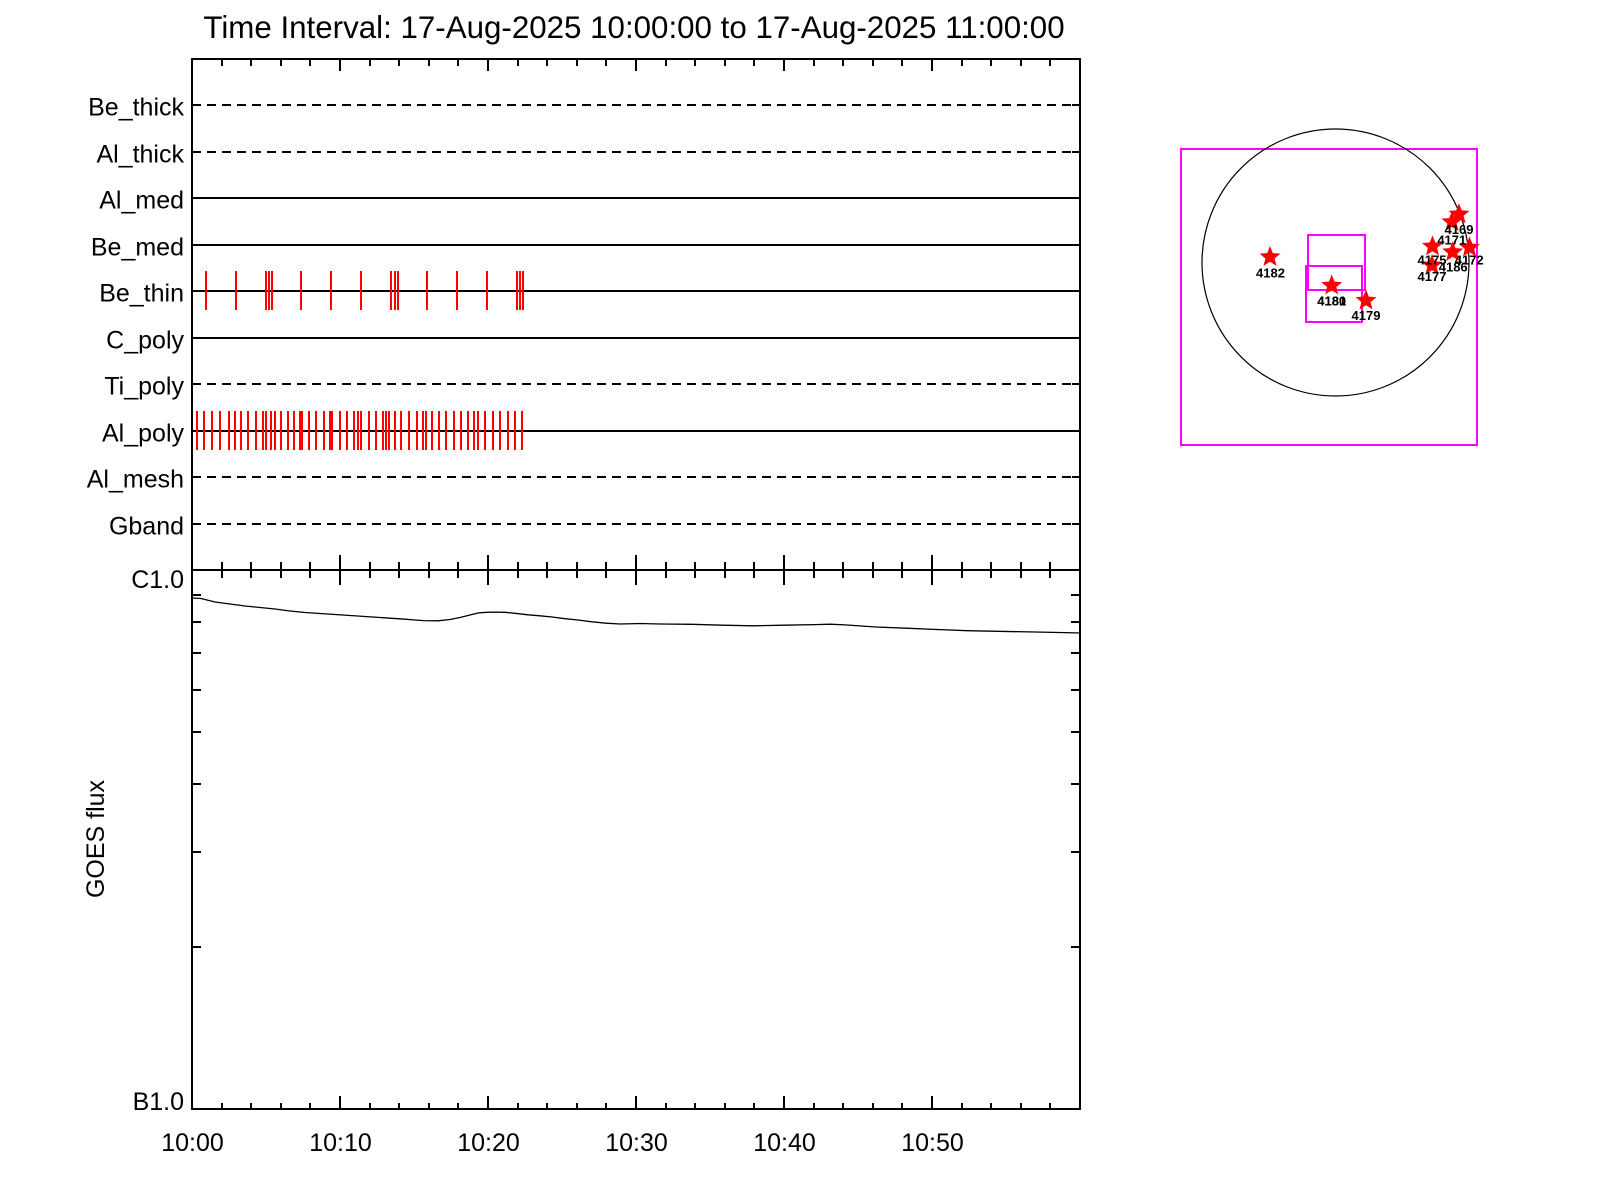 This screenshot has width=1600, height=1200. Describe the element at coordinates (1451, 240) in the screenshot. I see `svg-text: 4171` at that location.